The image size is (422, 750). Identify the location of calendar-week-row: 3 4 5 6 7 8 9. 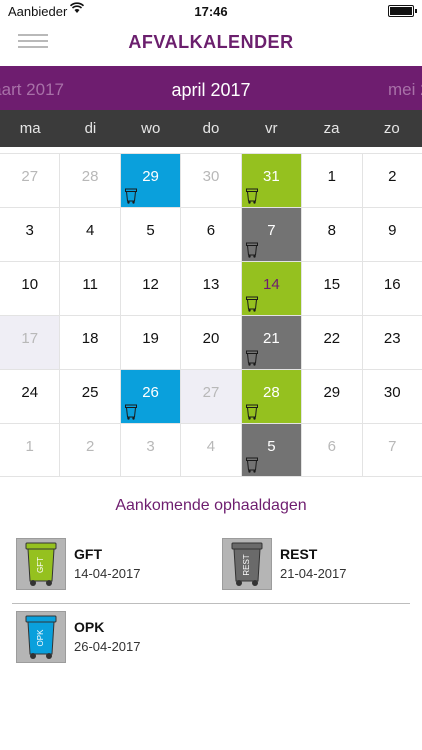
(211, 234).